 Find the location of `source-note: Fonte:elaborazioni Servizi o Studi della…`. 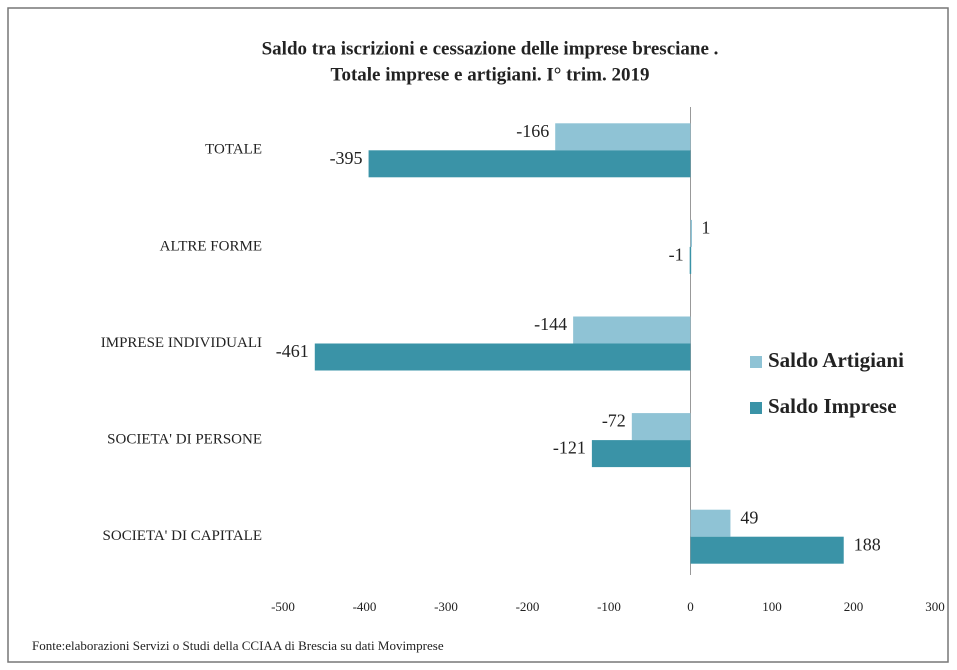

source-note: Fonte:elaborazioni Servizi o Studi della… is located at coordinates (238, 645).